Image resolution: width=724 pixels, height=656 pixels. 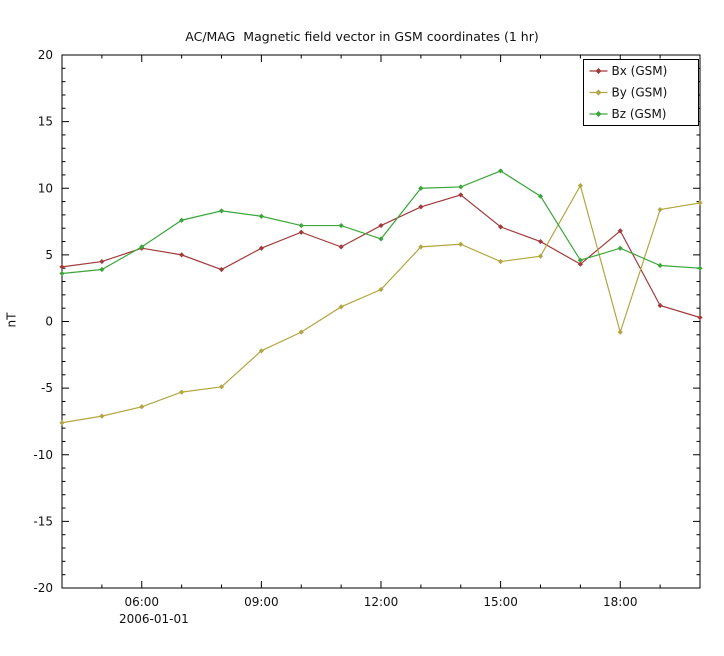 I want to click on svg-text: 09:00, so click(x=261, y=602).